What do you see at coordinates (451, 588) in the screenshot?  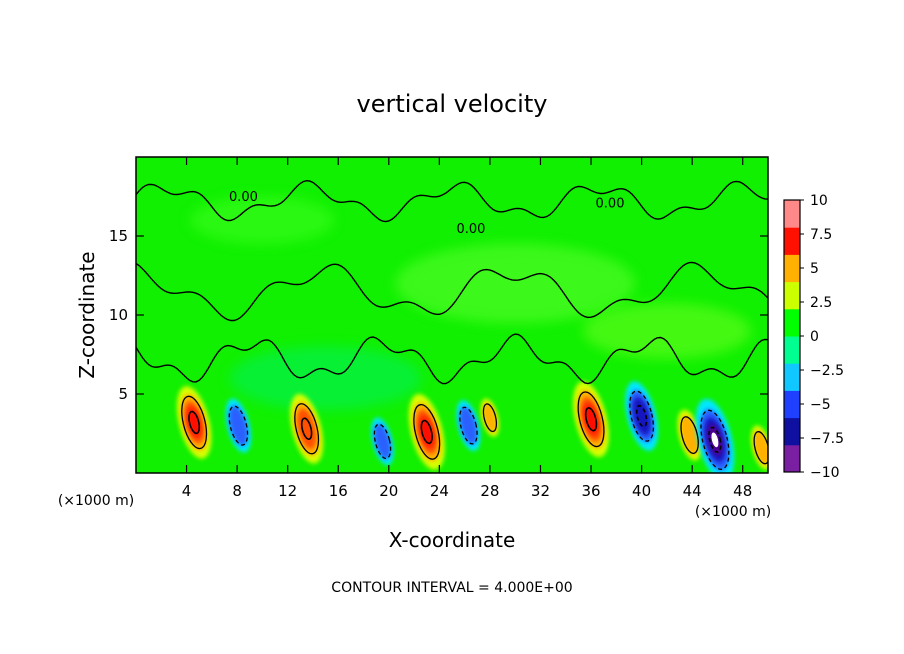 I see `footer-note: CONTOUR INTERVAL = 4.000E+00` at bounding box center [451, 588].